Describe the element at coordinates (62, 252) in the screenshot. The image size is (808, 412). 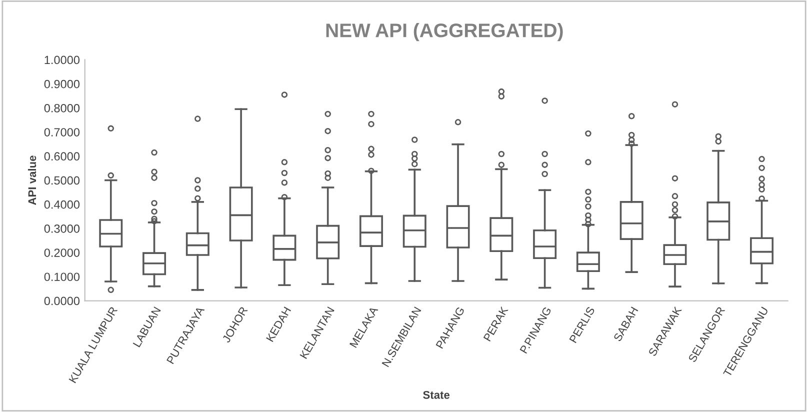
I see `y-tick-label: 0.2000` at that location.